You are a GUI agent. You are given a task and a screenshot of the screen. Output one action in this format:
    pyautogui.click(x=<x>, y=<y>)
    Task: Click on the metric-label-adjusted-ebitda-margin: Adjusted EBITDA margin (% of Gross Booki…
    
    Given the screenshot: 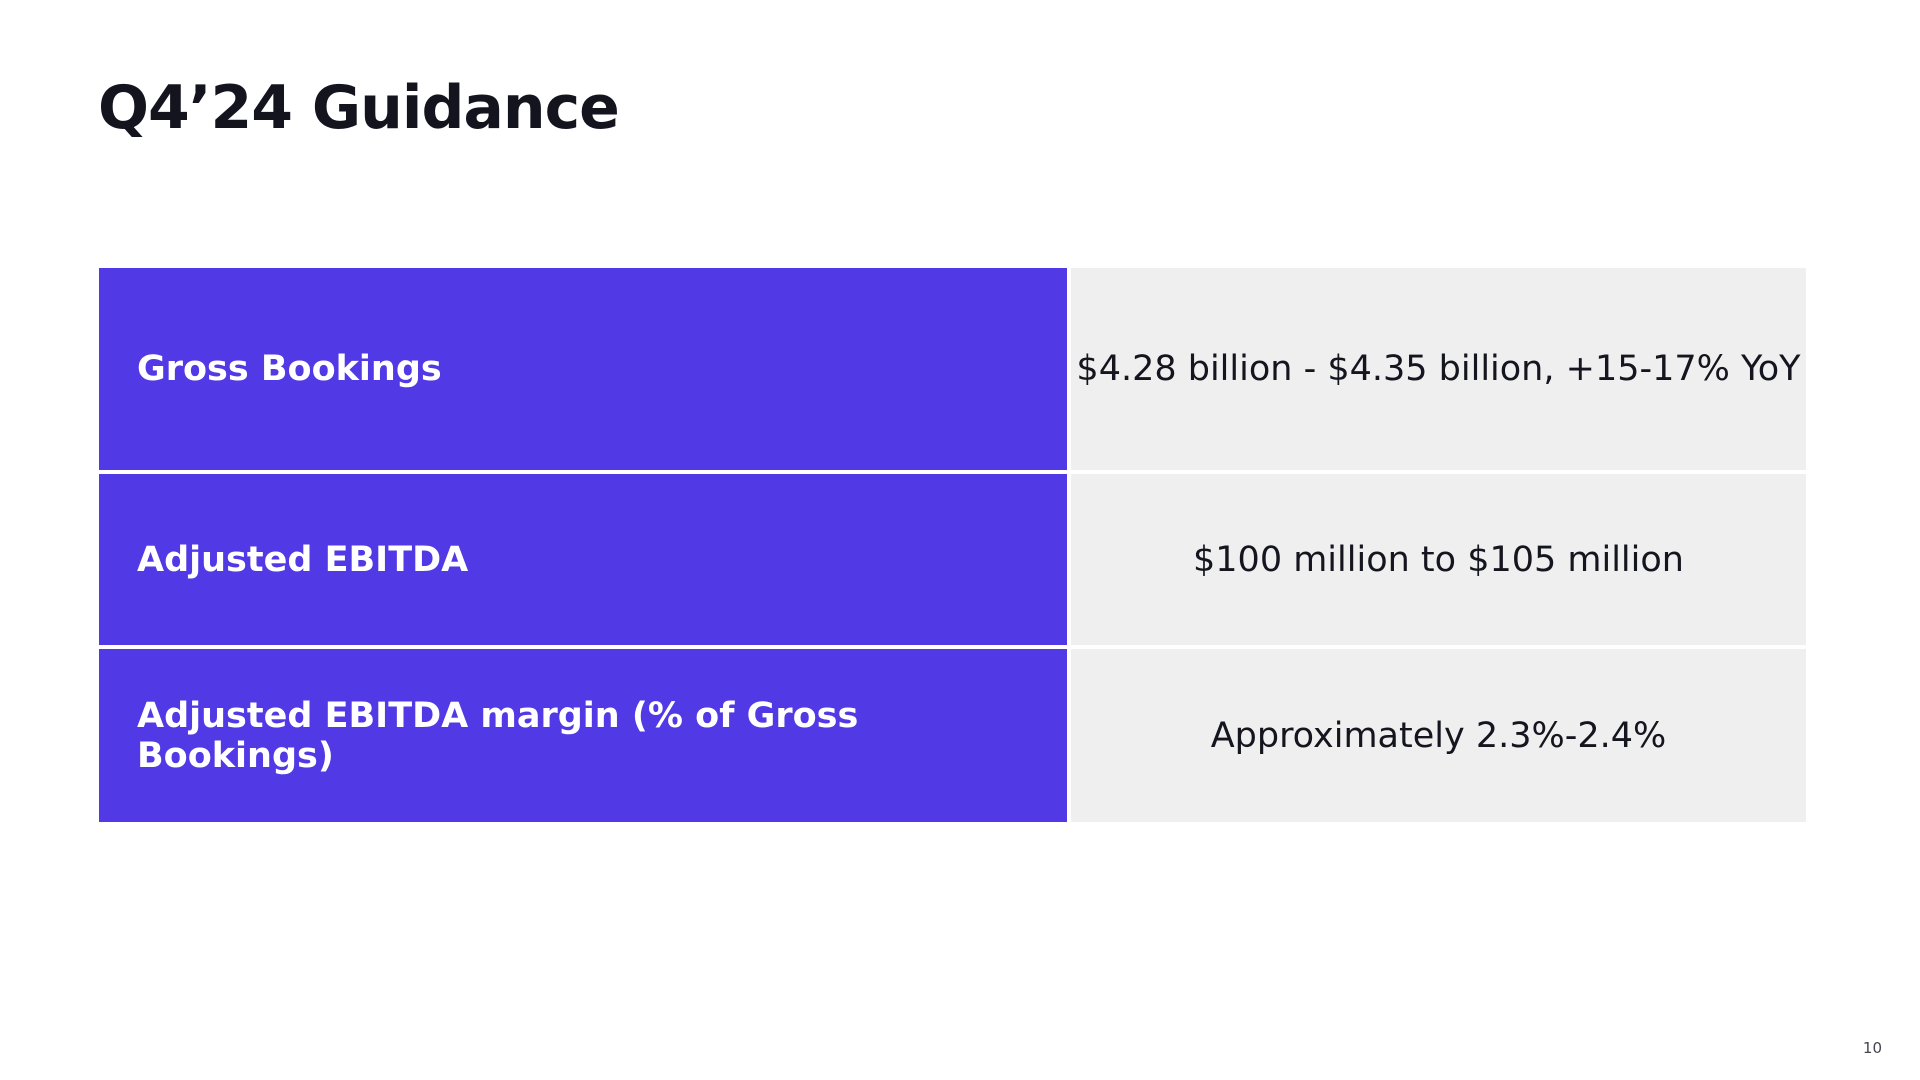 What is the action you would take?
    pyautogui.click(x=585, y=733)
    